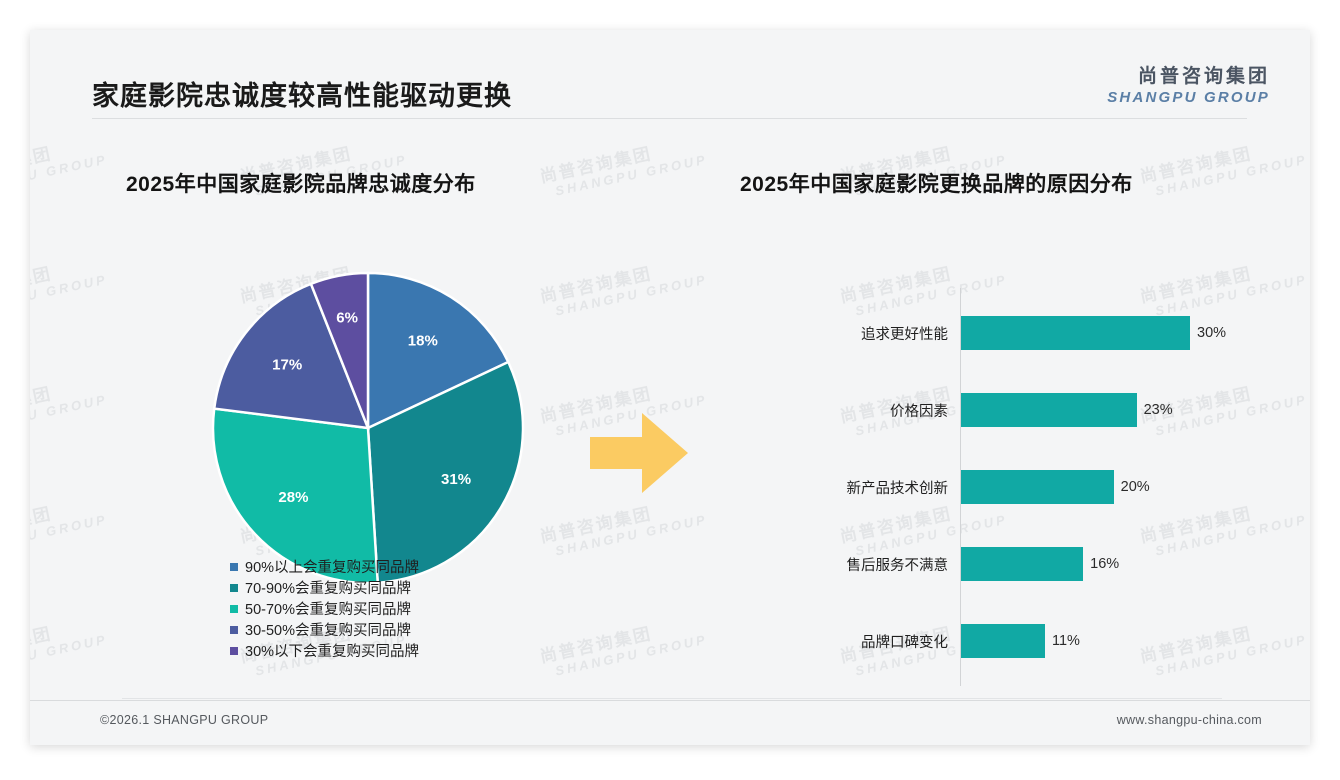  Describe the element at coordinates (1212, 333) in the screenshot. I see `bar-value-label: 30%` at that location.